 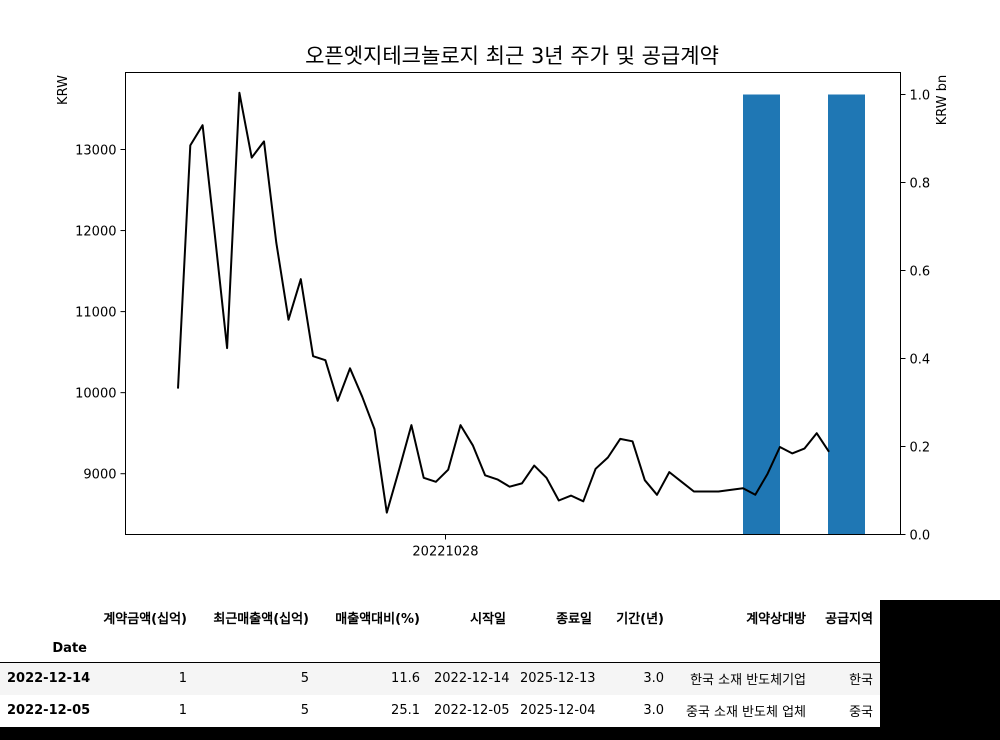 I want to click on table-header-blank, so click(x=47, y=617).